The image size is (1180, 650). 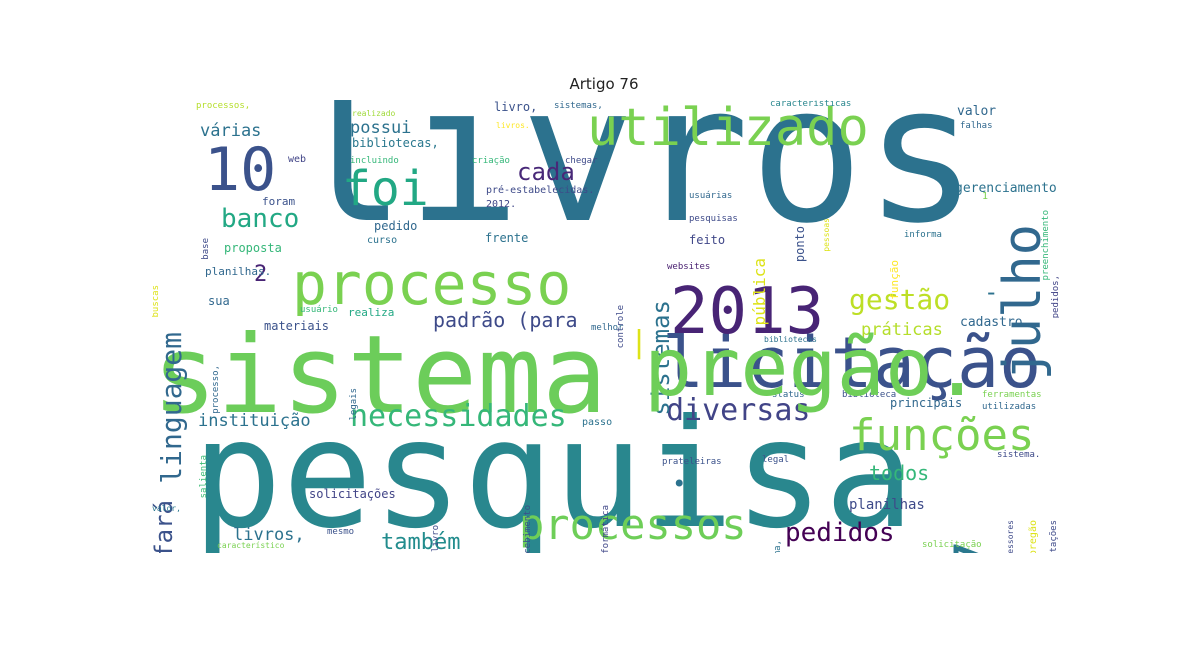 I want to click on word-75: processo,, so click(x=216, y=389).